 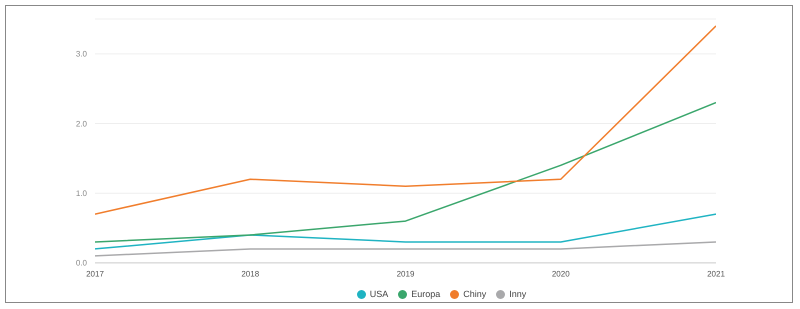 I want to click on x-tick-label: 2017, so click(x=95, y=274).